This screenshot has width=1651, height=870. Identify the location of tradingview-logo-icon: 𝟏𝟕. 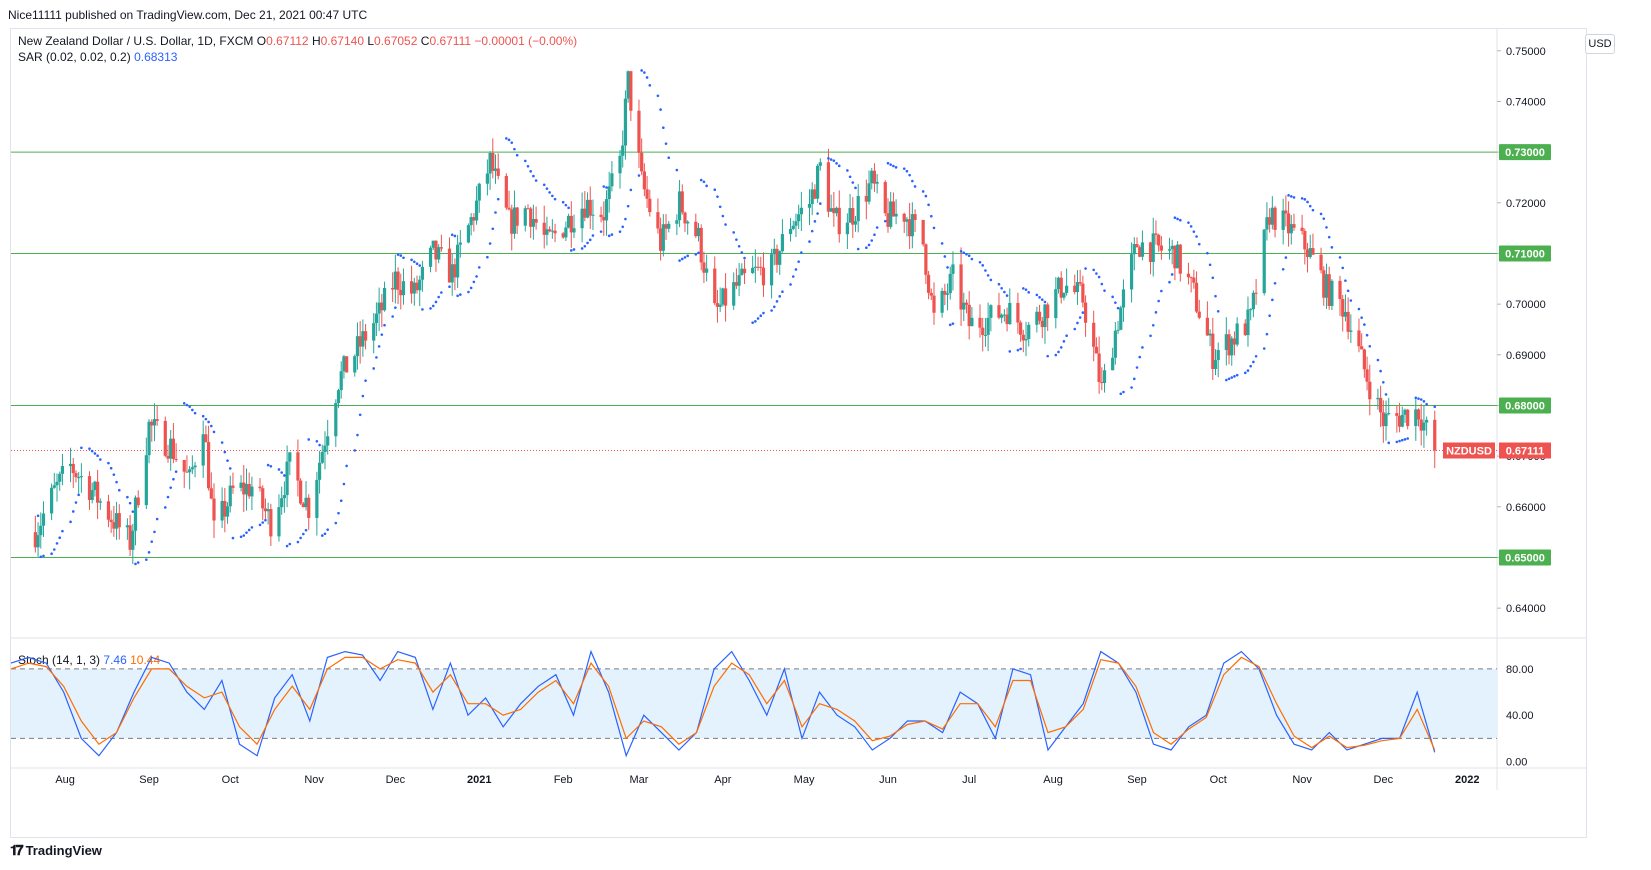
(17, 850).